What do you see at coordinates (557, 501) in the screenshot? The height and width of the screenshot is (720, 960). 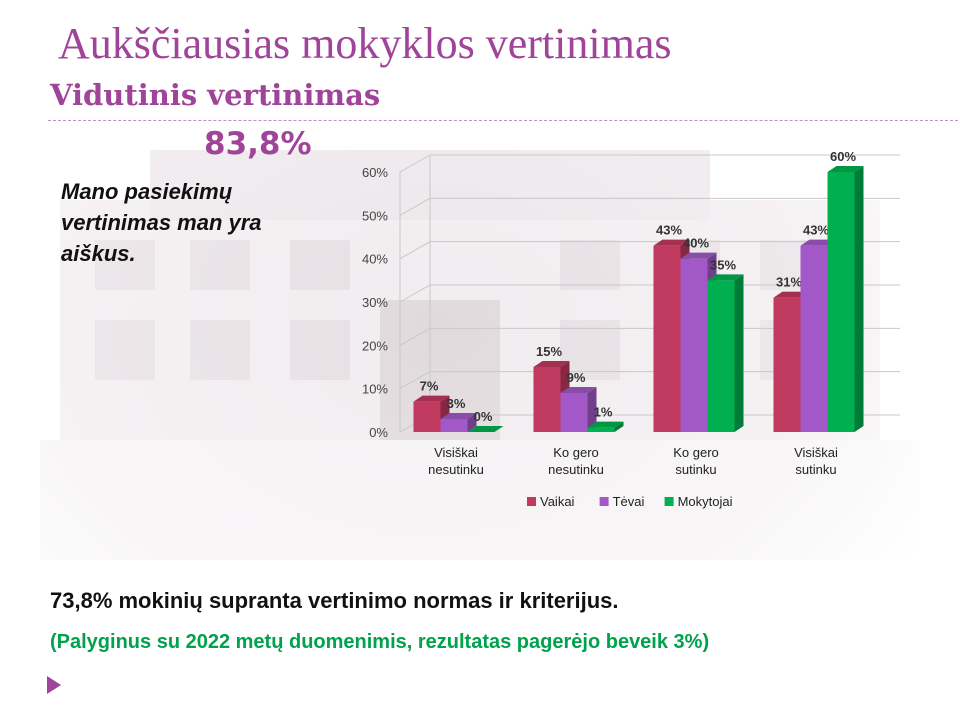 I see `legend-label: Vaikai` at bounding box center [557, 501].